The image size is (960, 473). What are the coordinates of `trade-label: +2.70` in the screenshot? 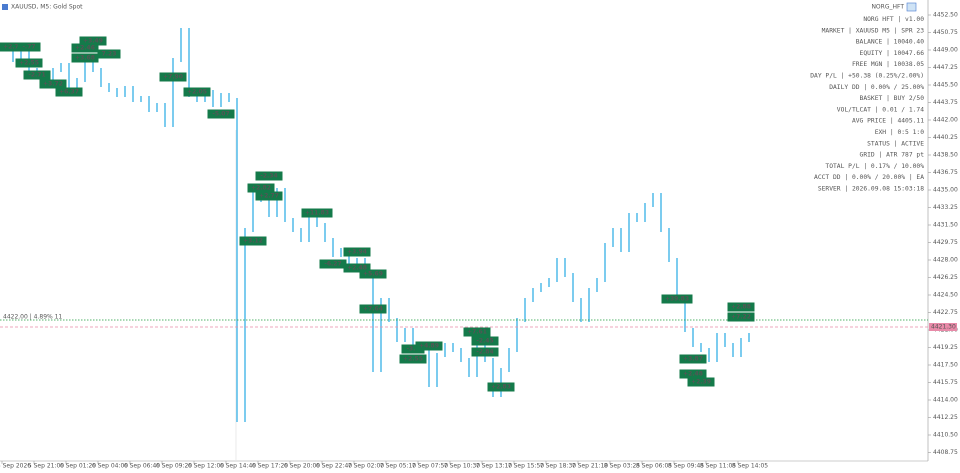 It's located at (13, 47).